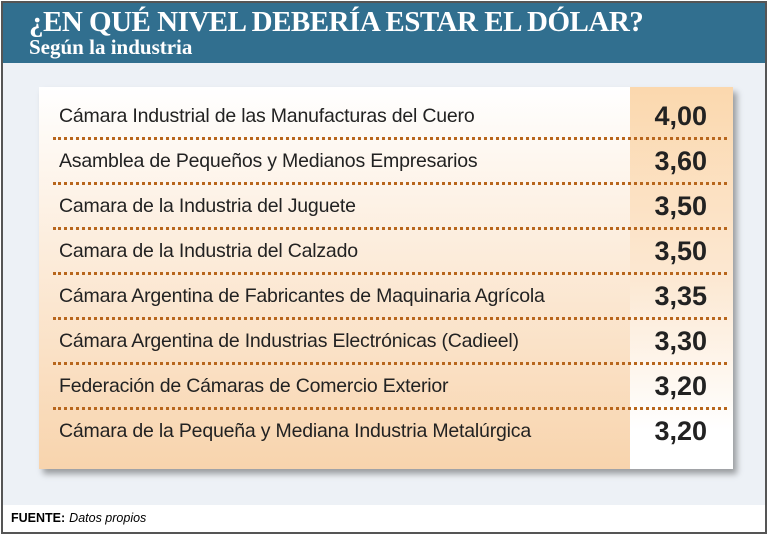 Image resolution: width=768 pixels, height=535 pixels. What do you see at coordinates (336, 22) in the screenshot?
I see `page-title: ¿EN QUÉ NIVEL DEBERÍA ESTAR EL DÓLAR?` at bounding box center [336, 22].